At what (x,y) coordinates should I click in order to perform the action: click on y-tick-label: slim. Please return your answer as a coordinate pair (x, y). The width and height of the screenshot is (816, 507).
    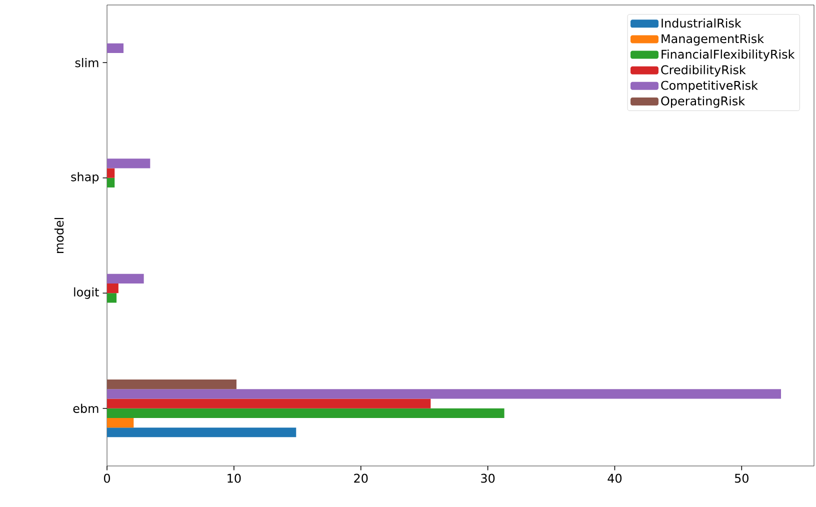
    Looking at the image, I should click on (86, 63).